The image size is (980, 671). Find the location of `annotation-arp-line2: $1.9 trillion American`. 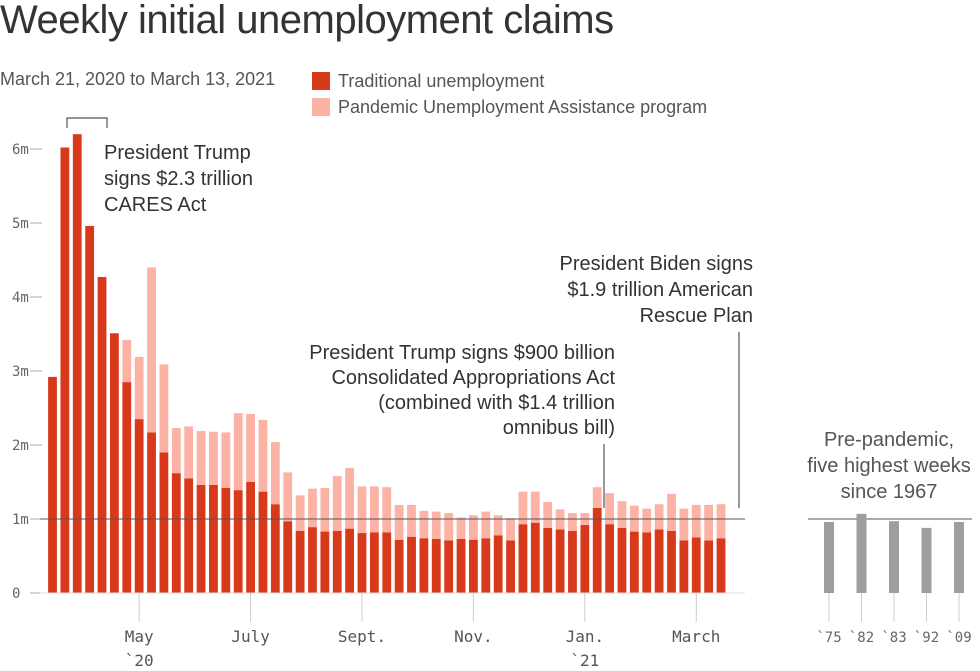

annotation-arp-line2: $1.9 trillion American is located at coordinates (660, 290).